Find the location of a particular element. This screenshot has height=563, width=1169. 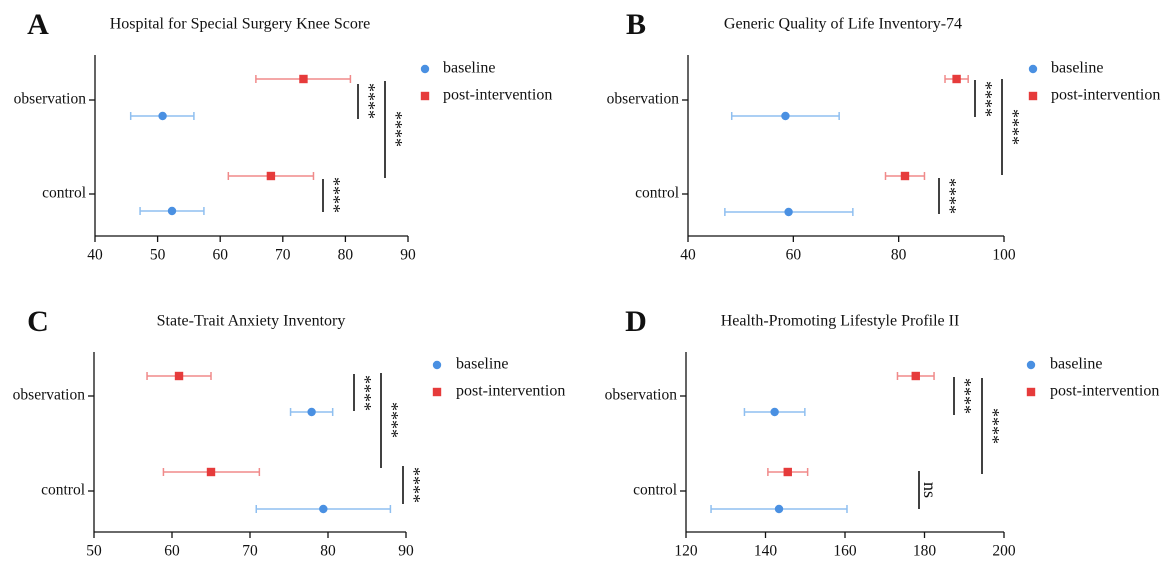

x-tick-label: 120 is located at coordinates (686, 551).